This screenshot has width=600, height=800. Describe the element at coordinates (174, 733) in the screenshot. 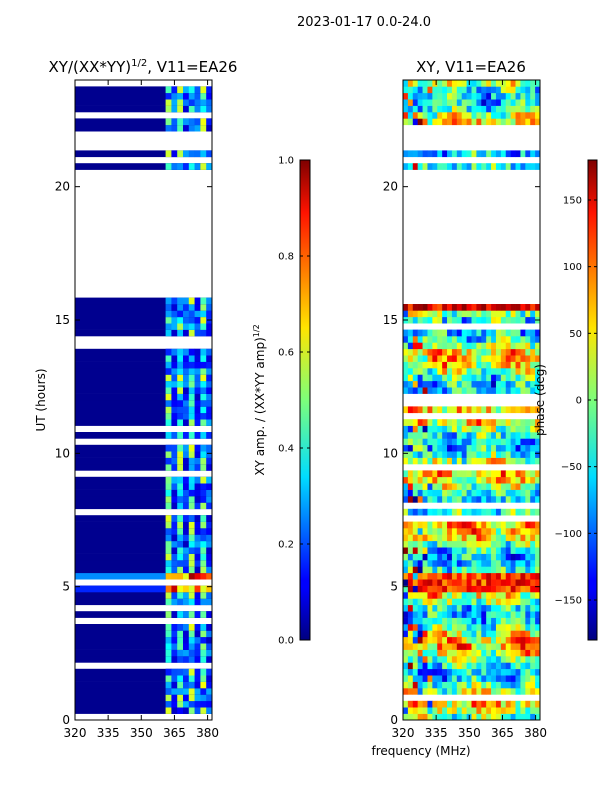

I see `amp-xtick-label: 365` at that location.